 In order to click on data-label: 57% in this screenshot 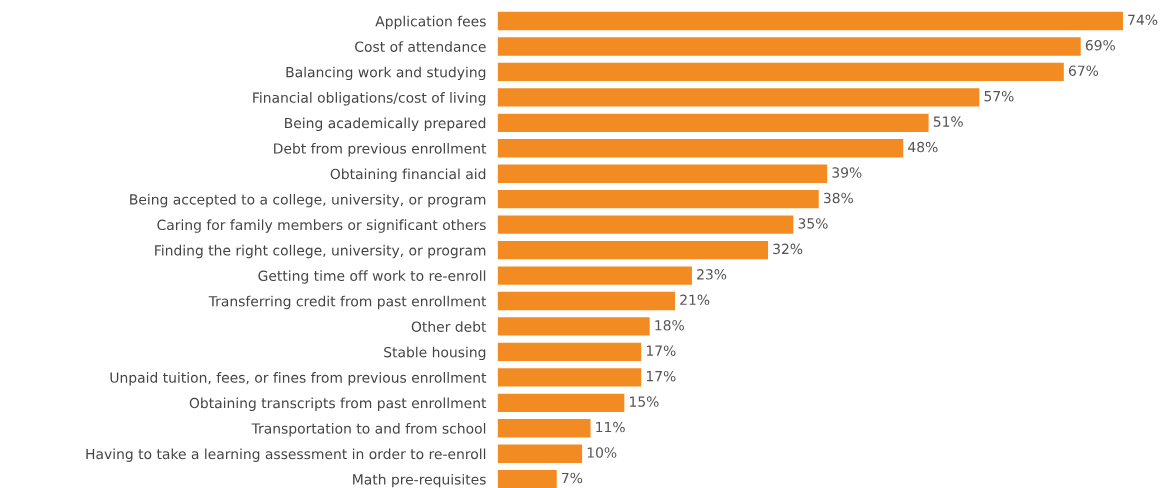, I will do `click(999, 96)`.